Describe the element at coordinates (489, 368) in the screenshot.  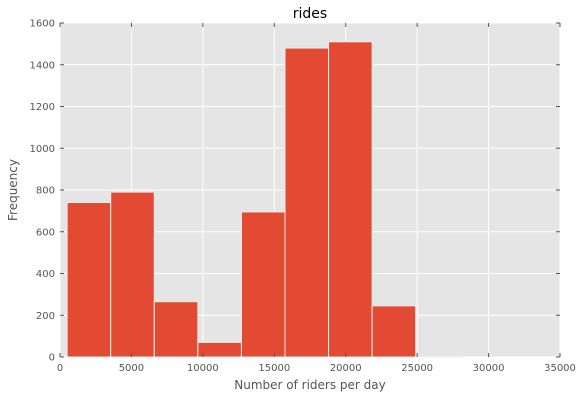
I see `x-tick-label: 30000` at that location.